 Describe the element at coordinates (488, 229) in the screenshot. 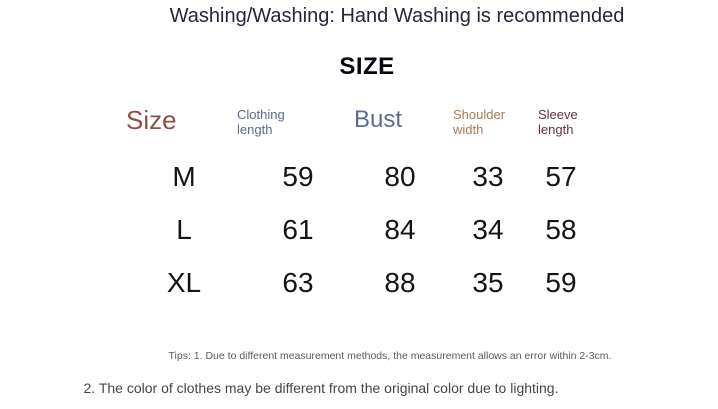

I see `shoulder-width-value: 34` at that location.